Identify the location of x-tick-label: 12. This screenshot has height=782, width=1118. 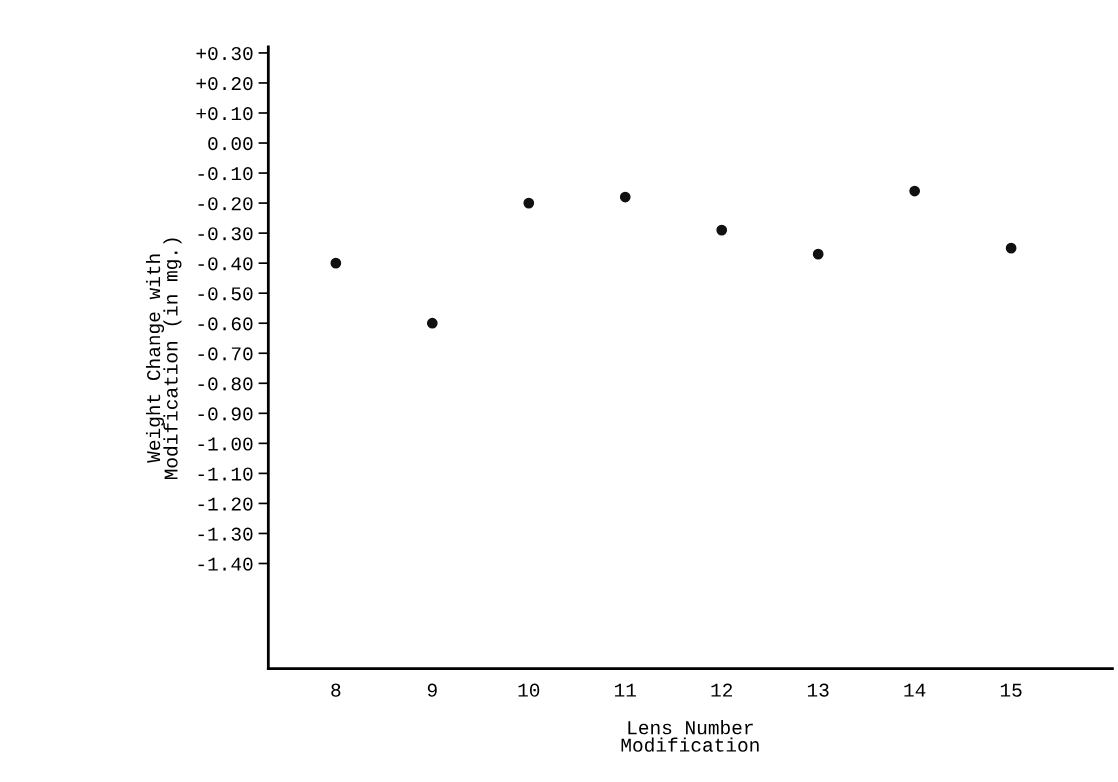
(722, 690).